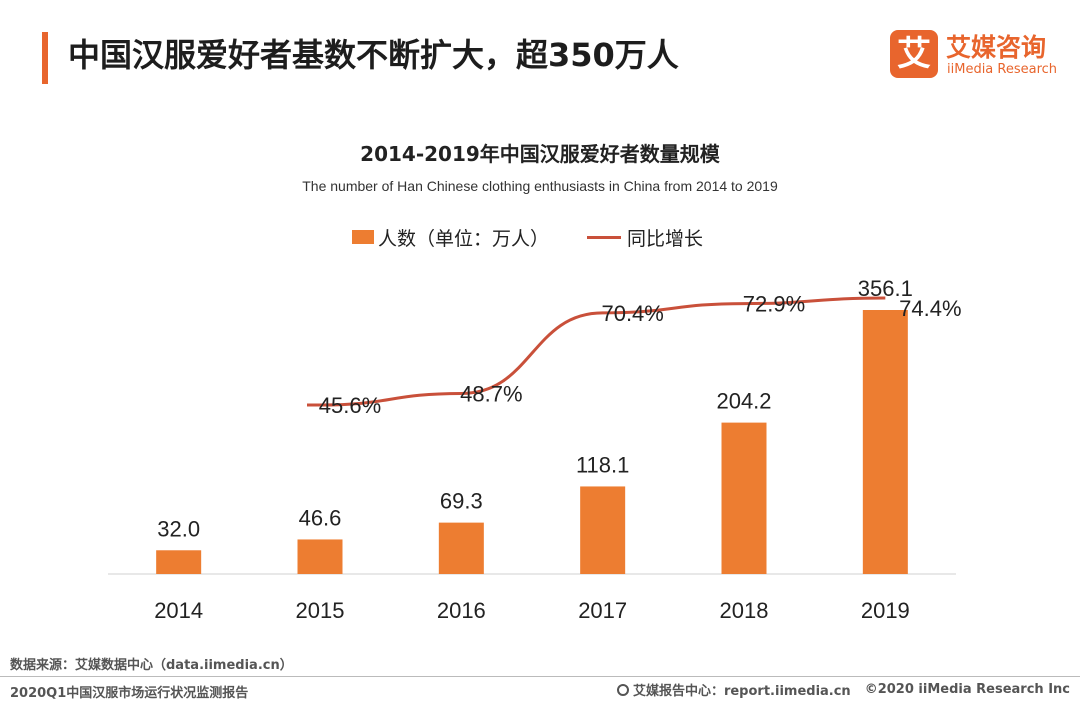 The height and width of the screenshot is (702, 1080). What do you see at coordinates (996, 47) in the screenshot?
I see `logo-chinese-name: 艾媒咨询` at bounding box center [996, 47].